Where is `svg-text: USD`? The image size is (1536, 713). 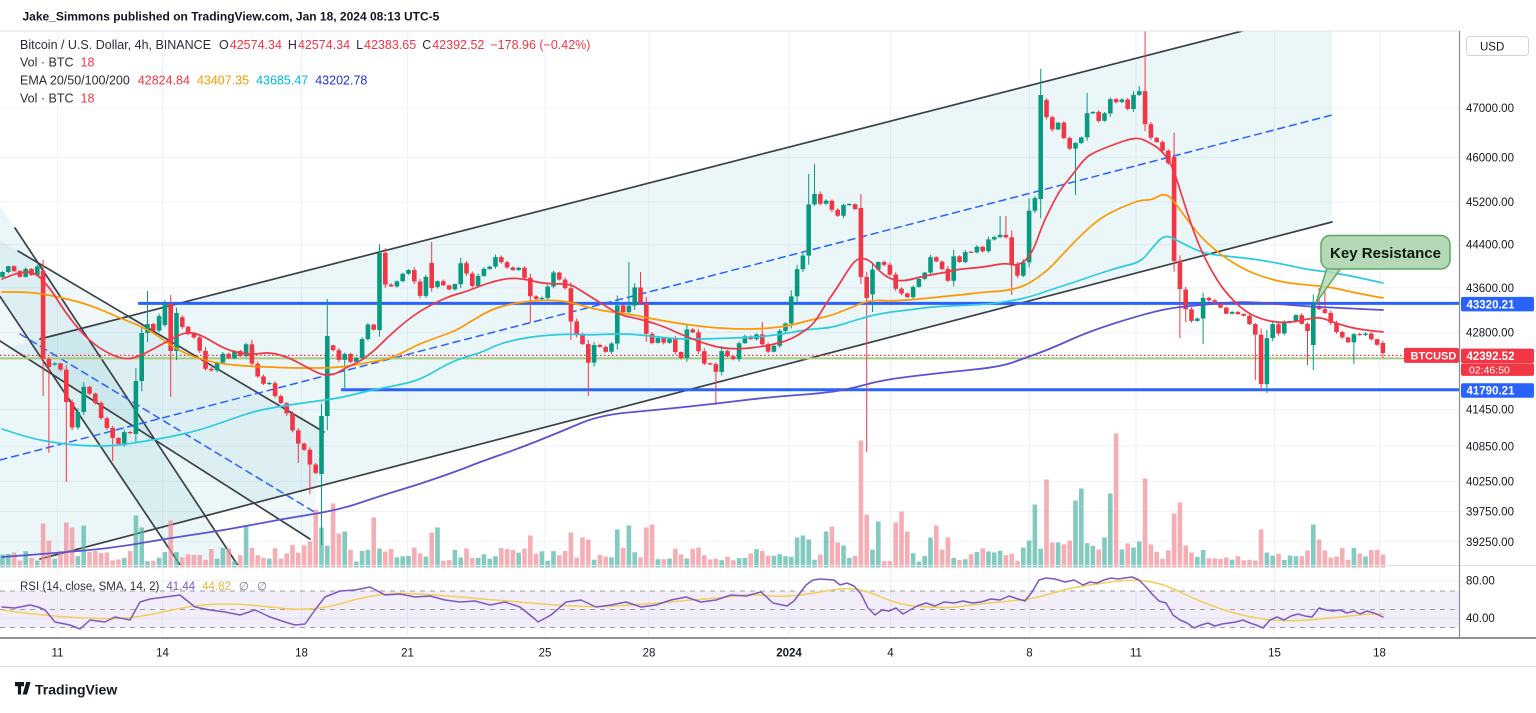
svg-text: USD is located at coordinates (1492, 48).